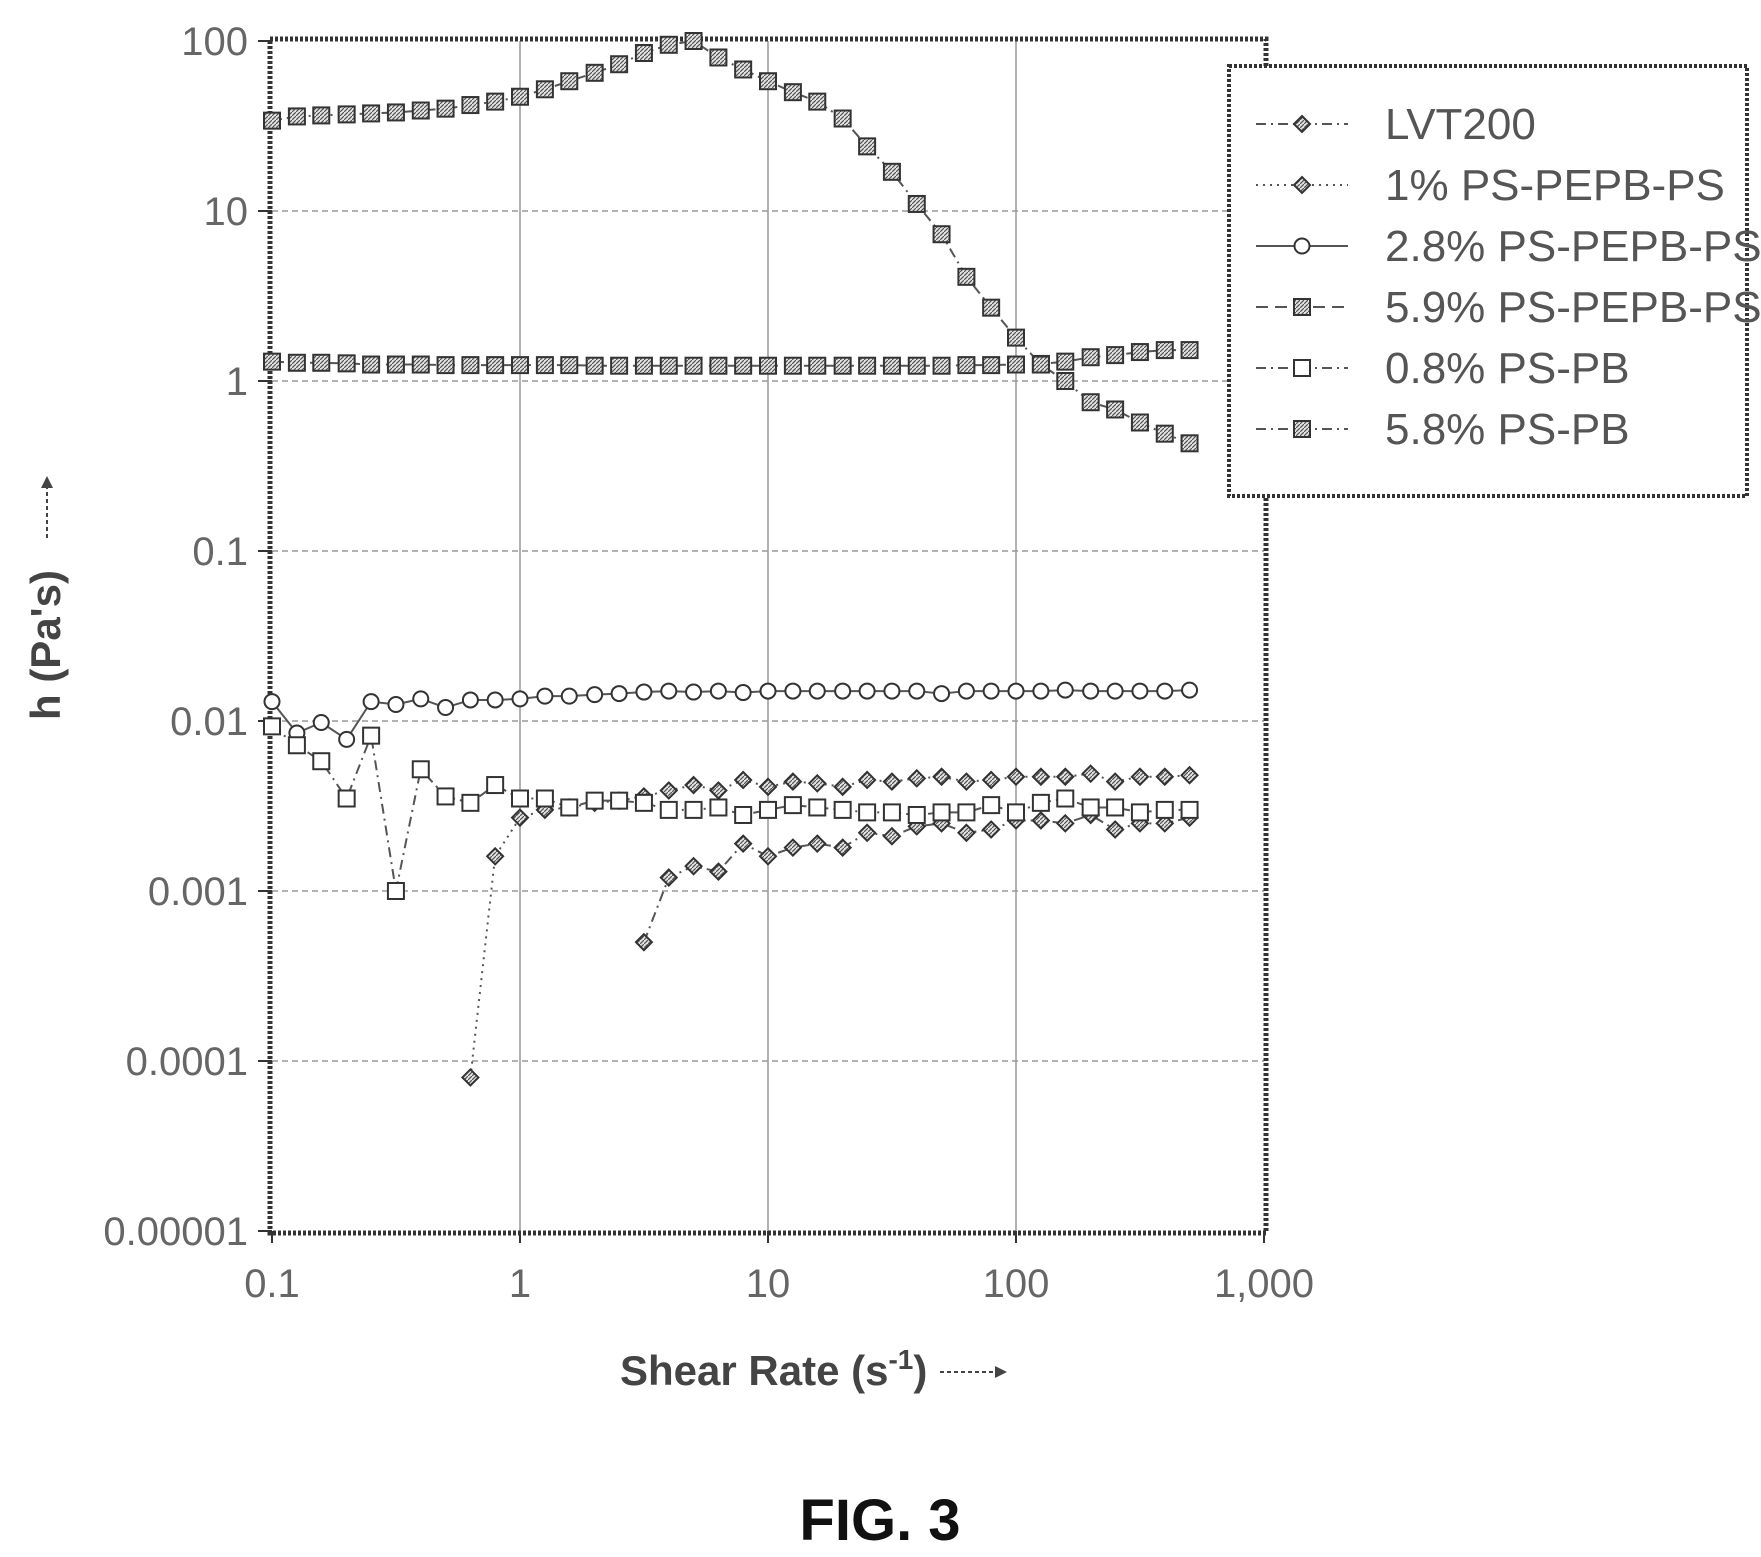 The width and height of the screenshot is (1761, 1557). What do you see at coordinates (220, 552) in the screenshot?
I see `y-tick-label: 0.1` at bounding box center [220, 552].